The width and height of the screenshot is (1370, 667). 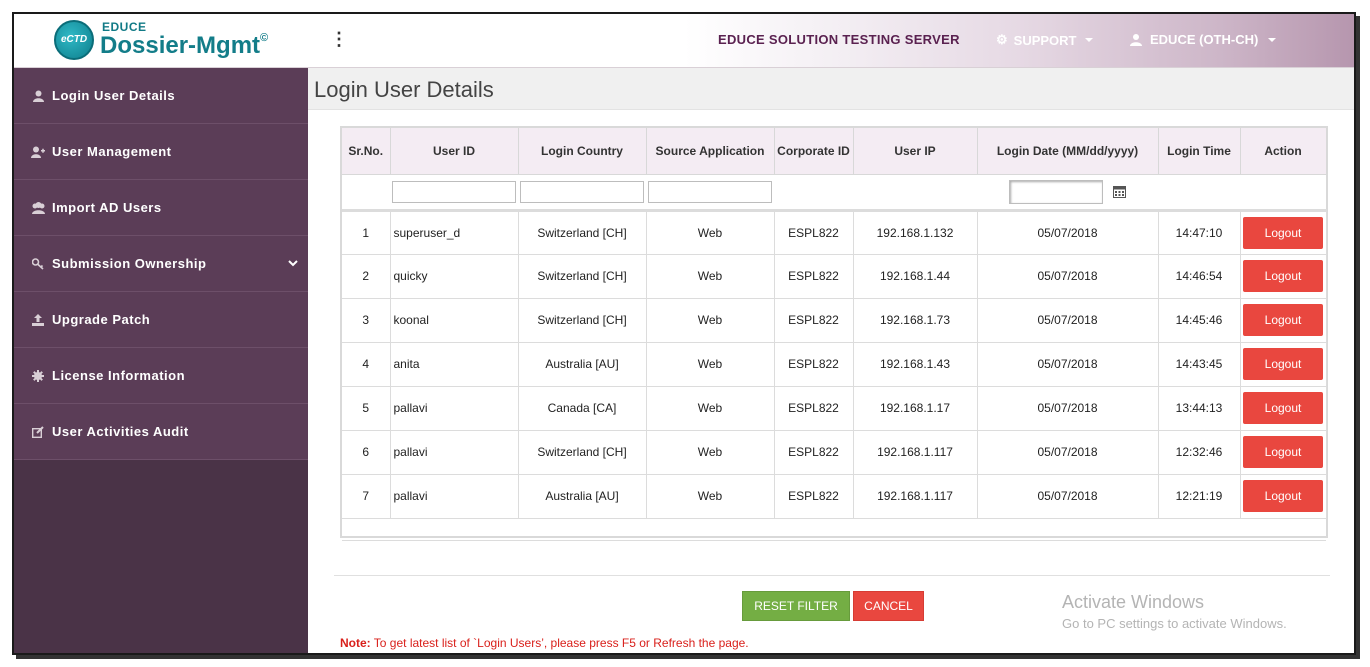 What do you see at coordinates (74, 40) in the screenshot?
I see `ectd-logo-icon: eCTD` at bounding box center [74, 40].